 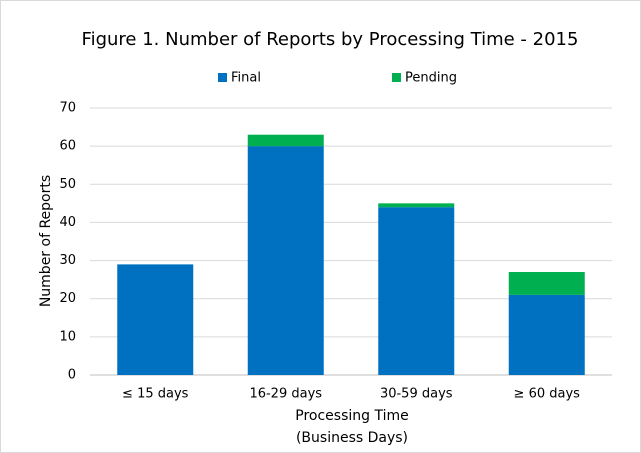 What do you see at coordinates (431, 78) in the screenshot?
I see `legend-label: Pending` at bounding box center [431, 78].